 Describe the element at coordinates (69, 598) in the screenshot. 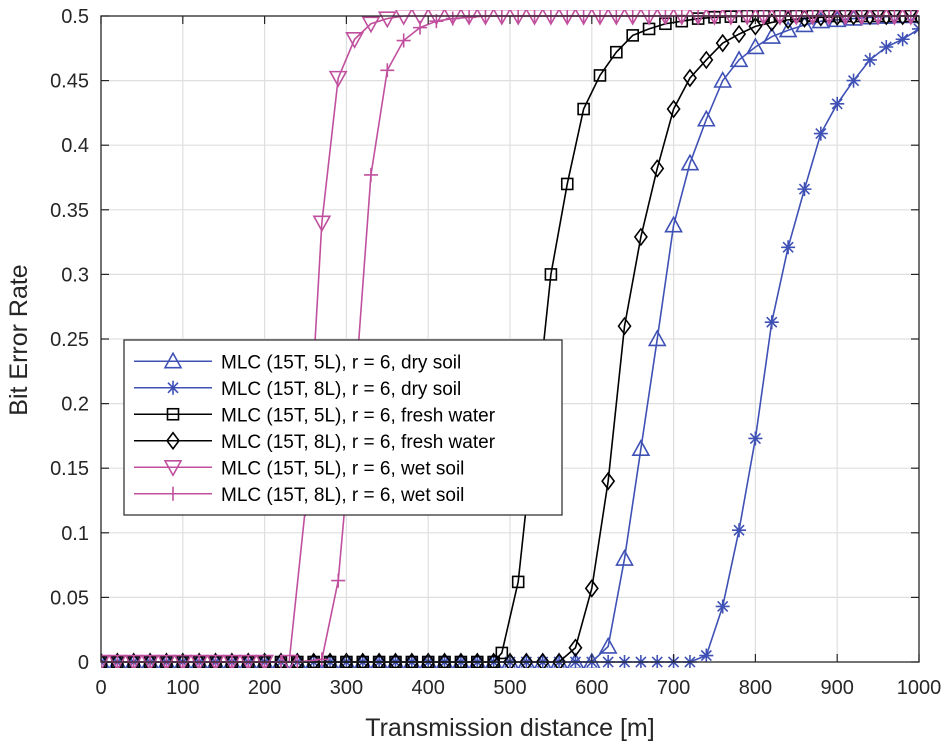

I see `y-tick-label: 0.05` at that location.